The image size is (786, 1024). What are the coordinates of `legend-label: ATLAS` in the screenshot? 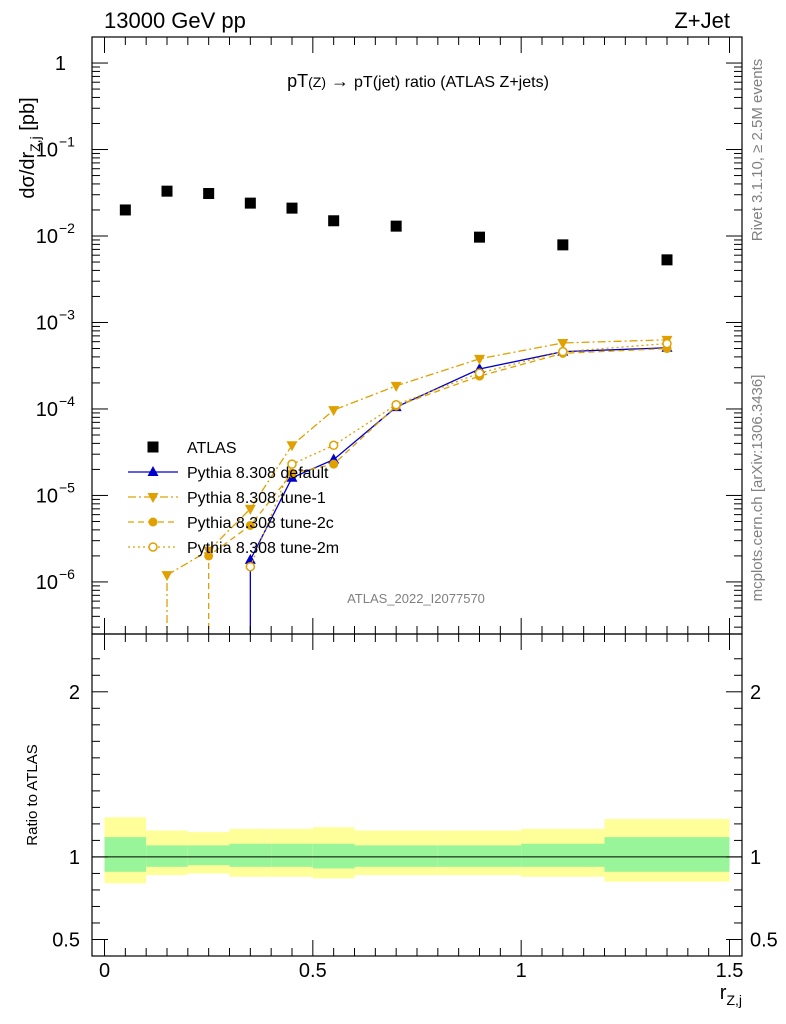 It's located at (212, 448).